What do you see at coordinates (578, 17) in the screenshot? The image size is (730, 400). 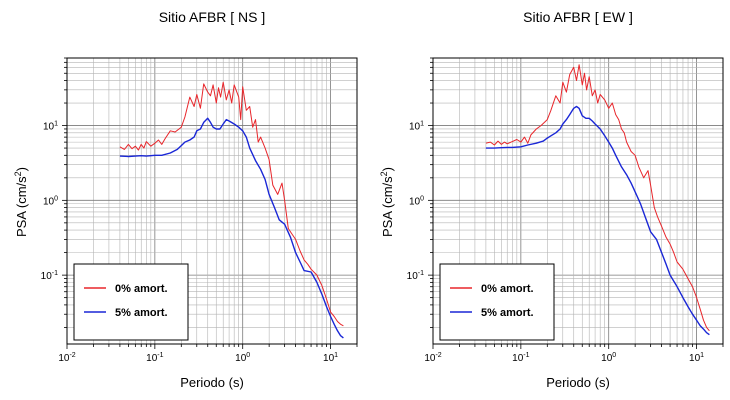 I see `chart-title: Sitio AFBR [ EW ]` at bounding box center [578, 17].